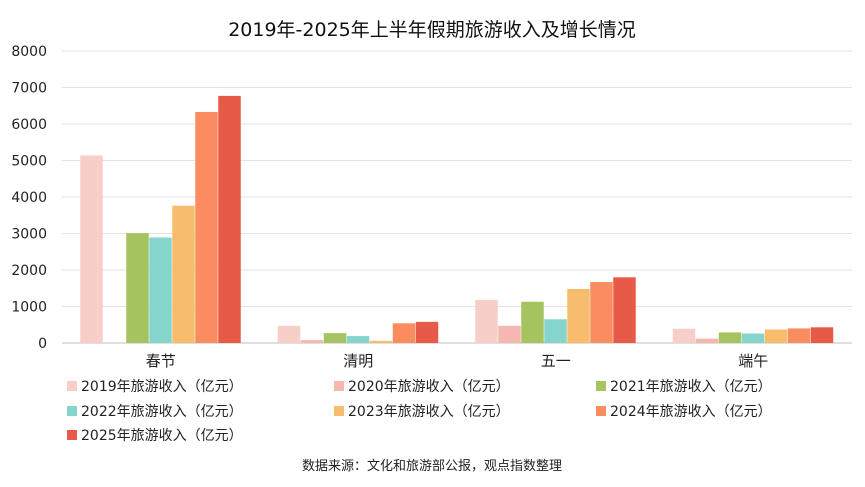 The height and width of the screenshot is (487, 865). I want to click on legend-label: 2019年旅游收入（亿元）, so click(162, 387).